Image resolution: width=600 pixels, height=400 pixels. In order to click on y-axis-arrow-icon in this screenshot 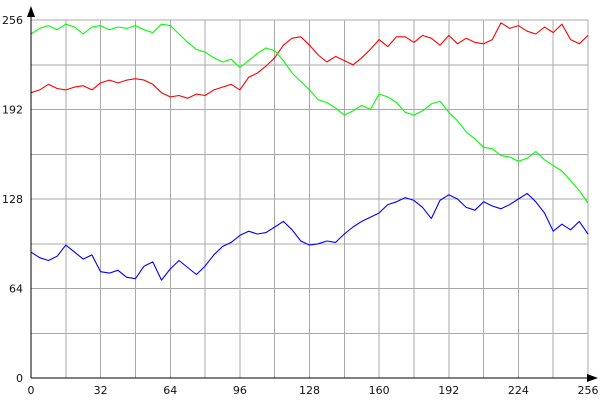, I will do `click(31, 11)`.